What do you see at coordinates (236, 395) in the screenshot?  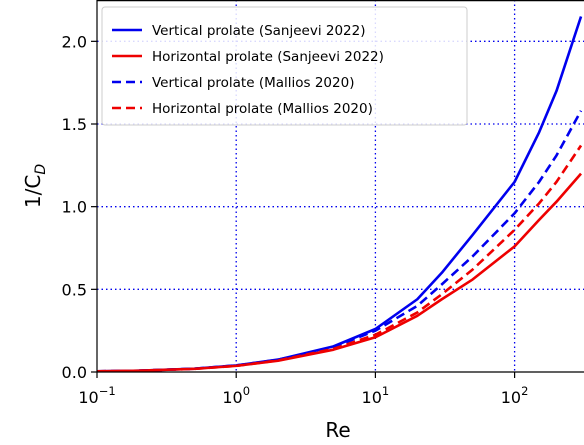 I see `x-tick-label: 10⁰` at bounding box center [236, 395].